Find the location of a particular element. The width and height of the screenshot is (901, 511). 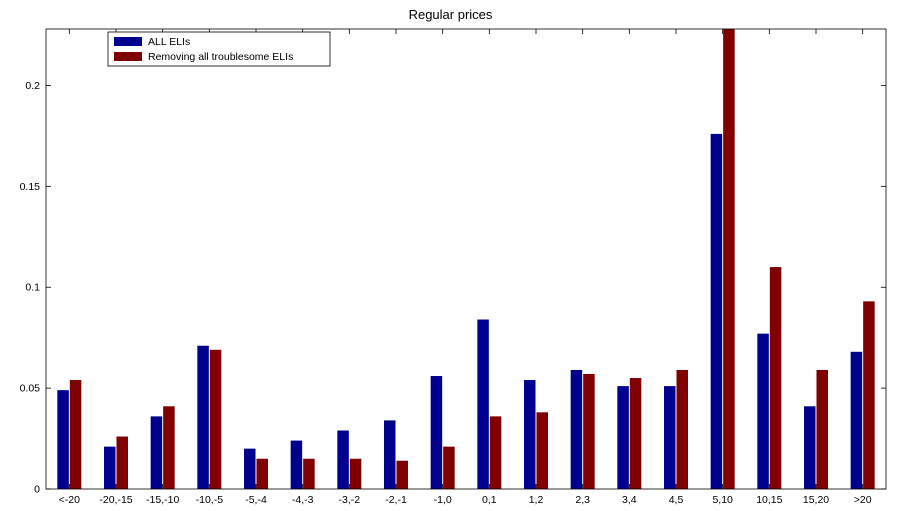

y-tick-label: 0.2 is located at coordinates (32, 86).